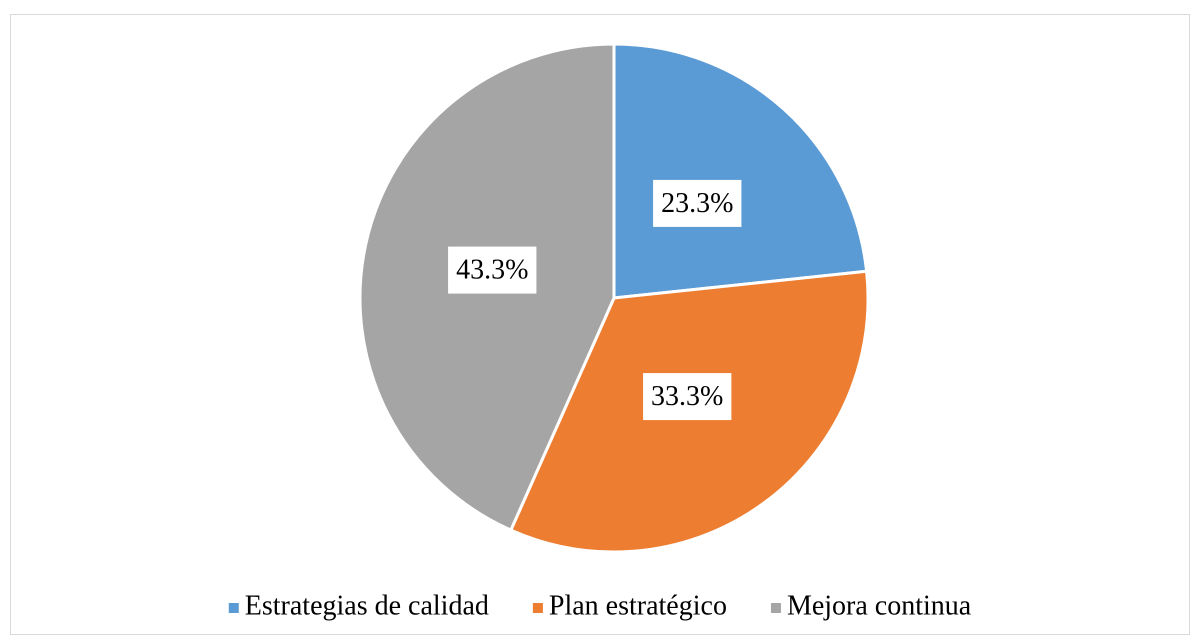  Describe the element at coordinates (740, 171) in the screenshot. I see `pie-slice` at that location.